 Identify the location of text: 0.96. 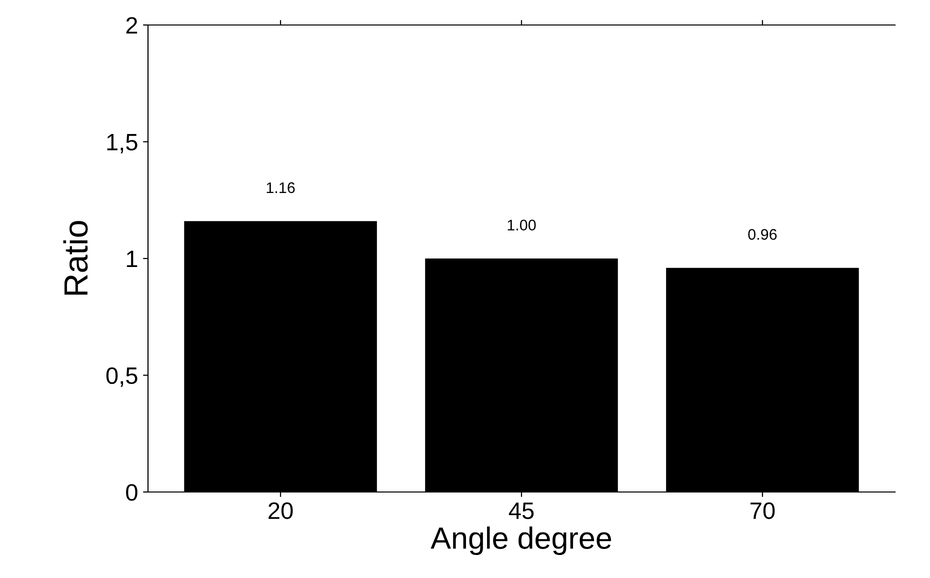
(762, 234).